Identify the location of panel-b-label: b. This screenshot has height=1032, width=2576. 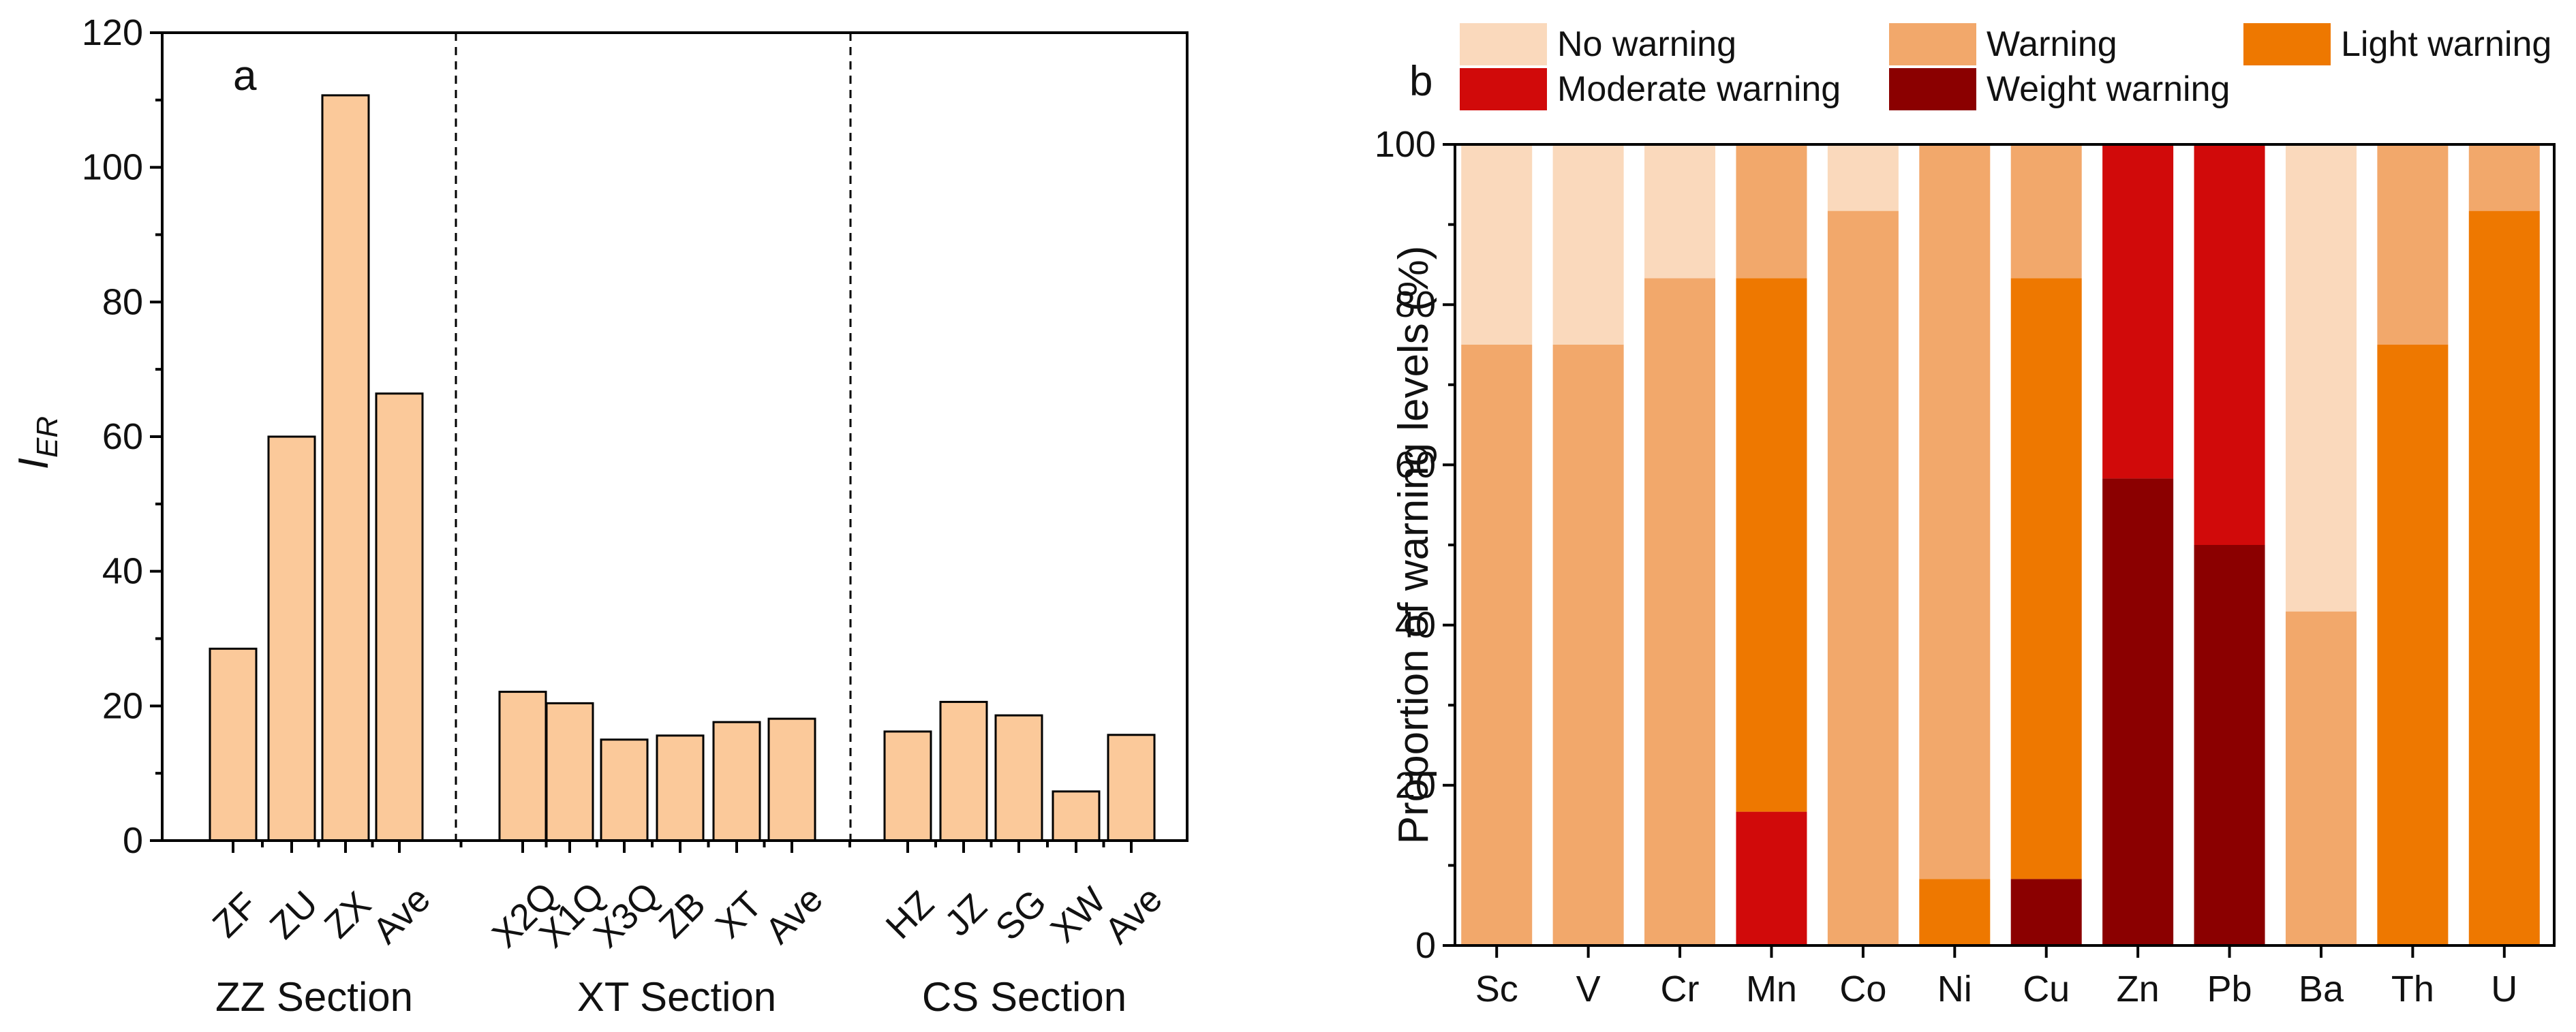
(1420, 81).